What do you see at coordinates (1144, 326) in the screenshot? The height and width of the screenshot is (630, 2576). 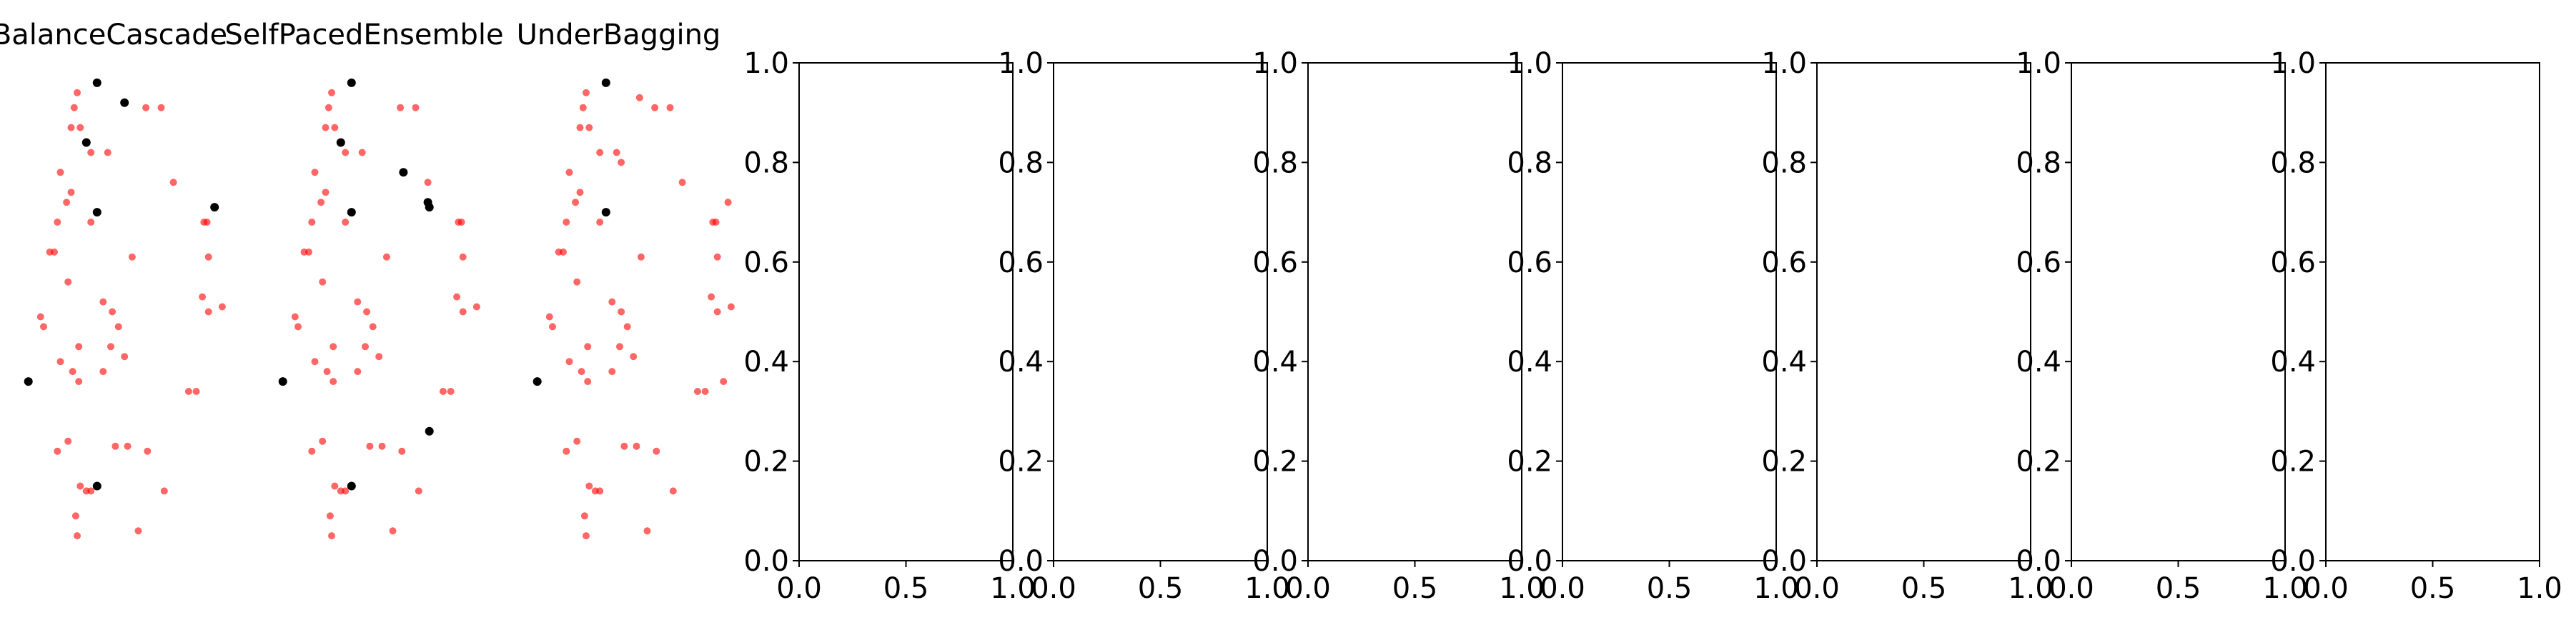 I see `subplot-5: 0.0 0.2 0.4 0.6 0.8 1.0 0.0 0.5 1.0` at bounding box center [1144, 326].